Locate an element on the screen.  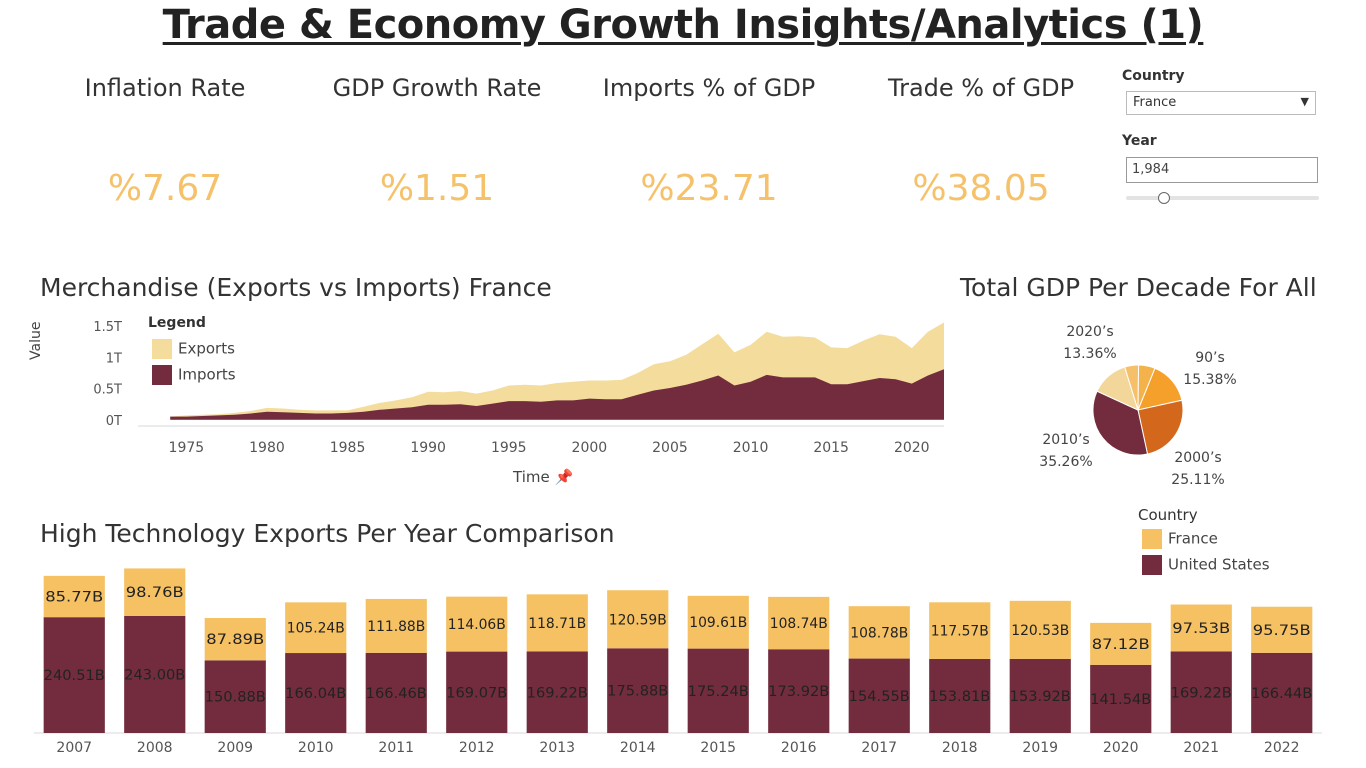
kpi-label-imports: Imports % of GDP is located at coordinates (709, 88).